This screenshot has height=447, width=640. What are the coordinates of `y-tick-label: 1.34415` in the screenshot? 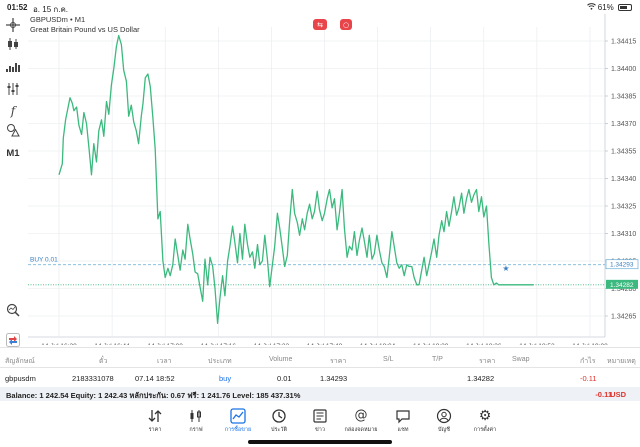 It's located at (623, 42).